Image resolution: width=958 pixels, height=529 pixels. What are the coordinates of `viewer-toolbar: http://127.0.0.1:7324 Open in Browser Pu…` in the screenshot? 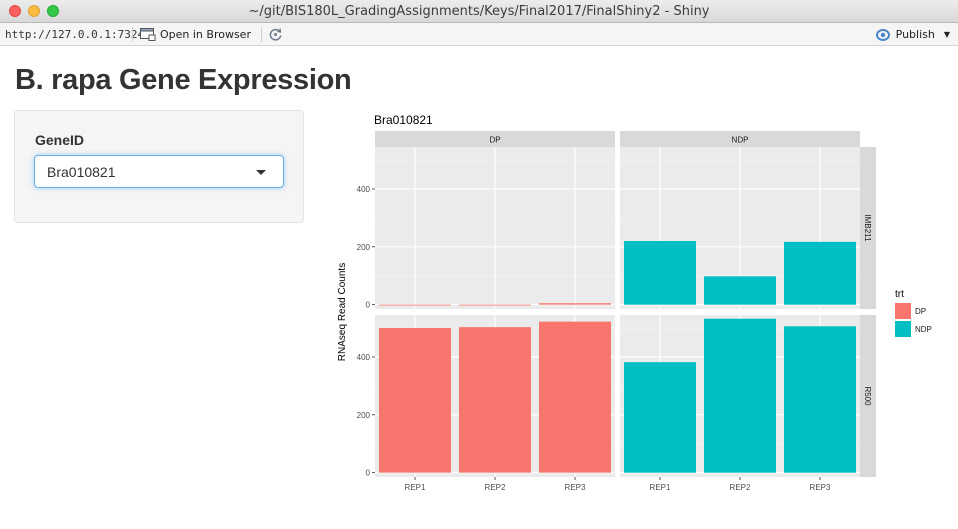 It's located at (479, 34).